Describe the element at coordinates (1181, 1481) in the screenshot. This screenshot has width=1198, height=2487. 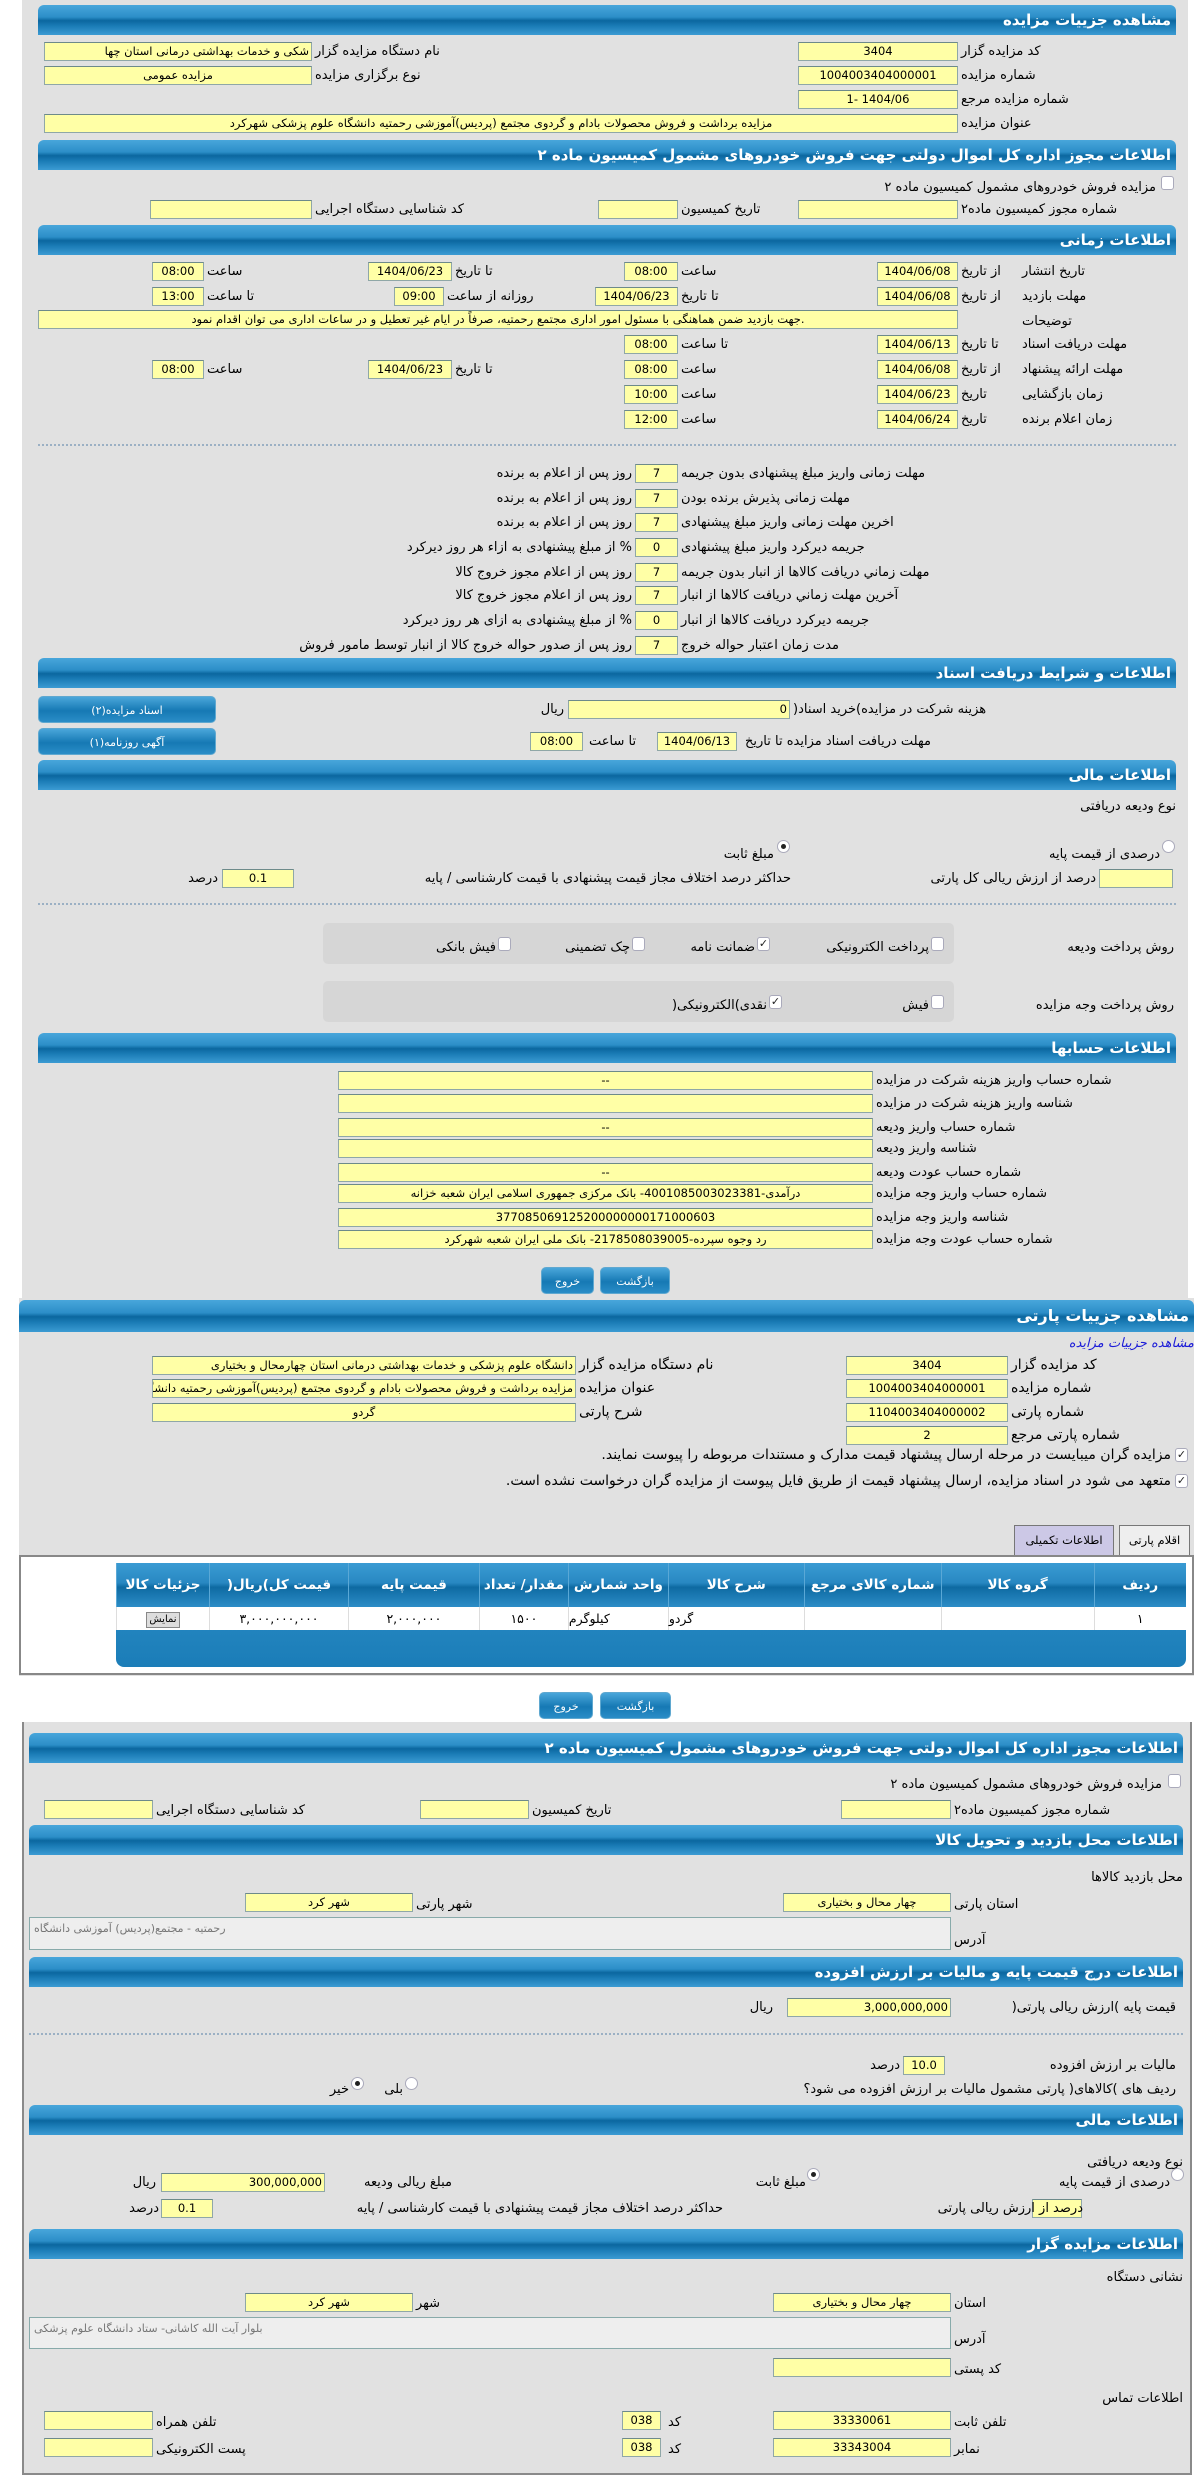
I see `no-attach-checkbox: ✓` at that location.